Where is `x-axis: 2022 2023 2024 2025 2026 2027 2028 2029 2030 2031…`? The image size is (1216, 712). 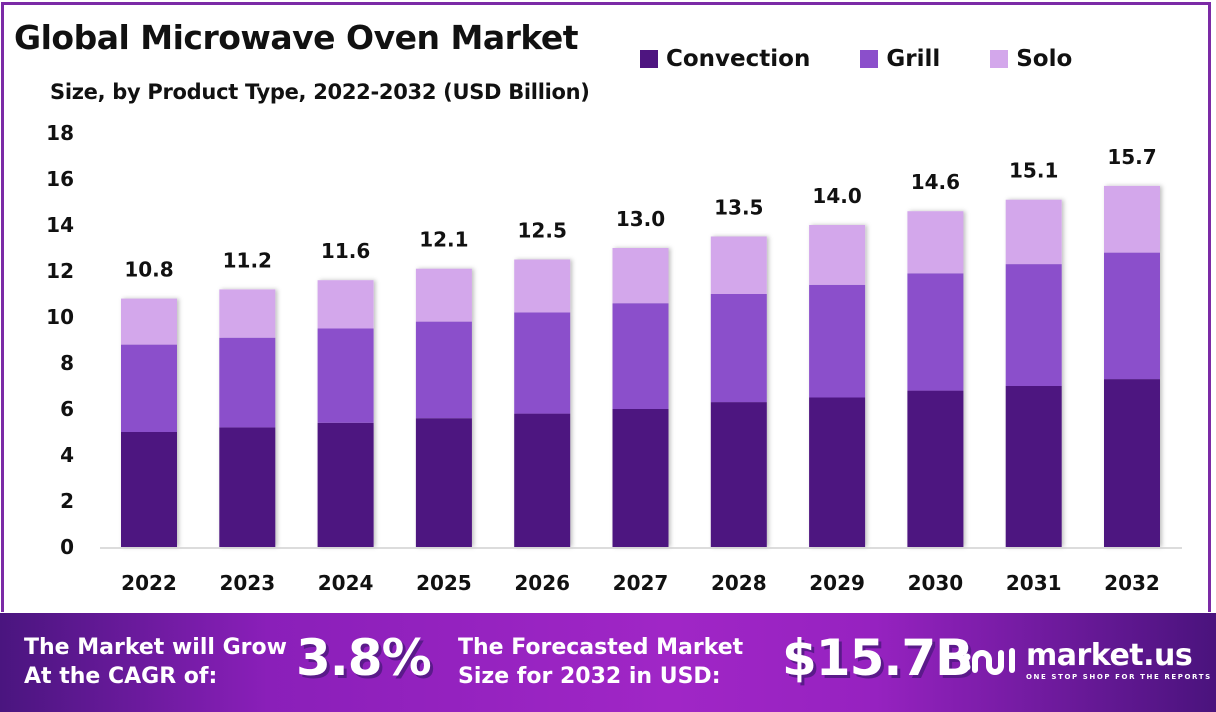 x-axis: 2022 2023 2024 2025 2026 2027 2028 2029 2030 2031… is located at coordinates (640, 583).